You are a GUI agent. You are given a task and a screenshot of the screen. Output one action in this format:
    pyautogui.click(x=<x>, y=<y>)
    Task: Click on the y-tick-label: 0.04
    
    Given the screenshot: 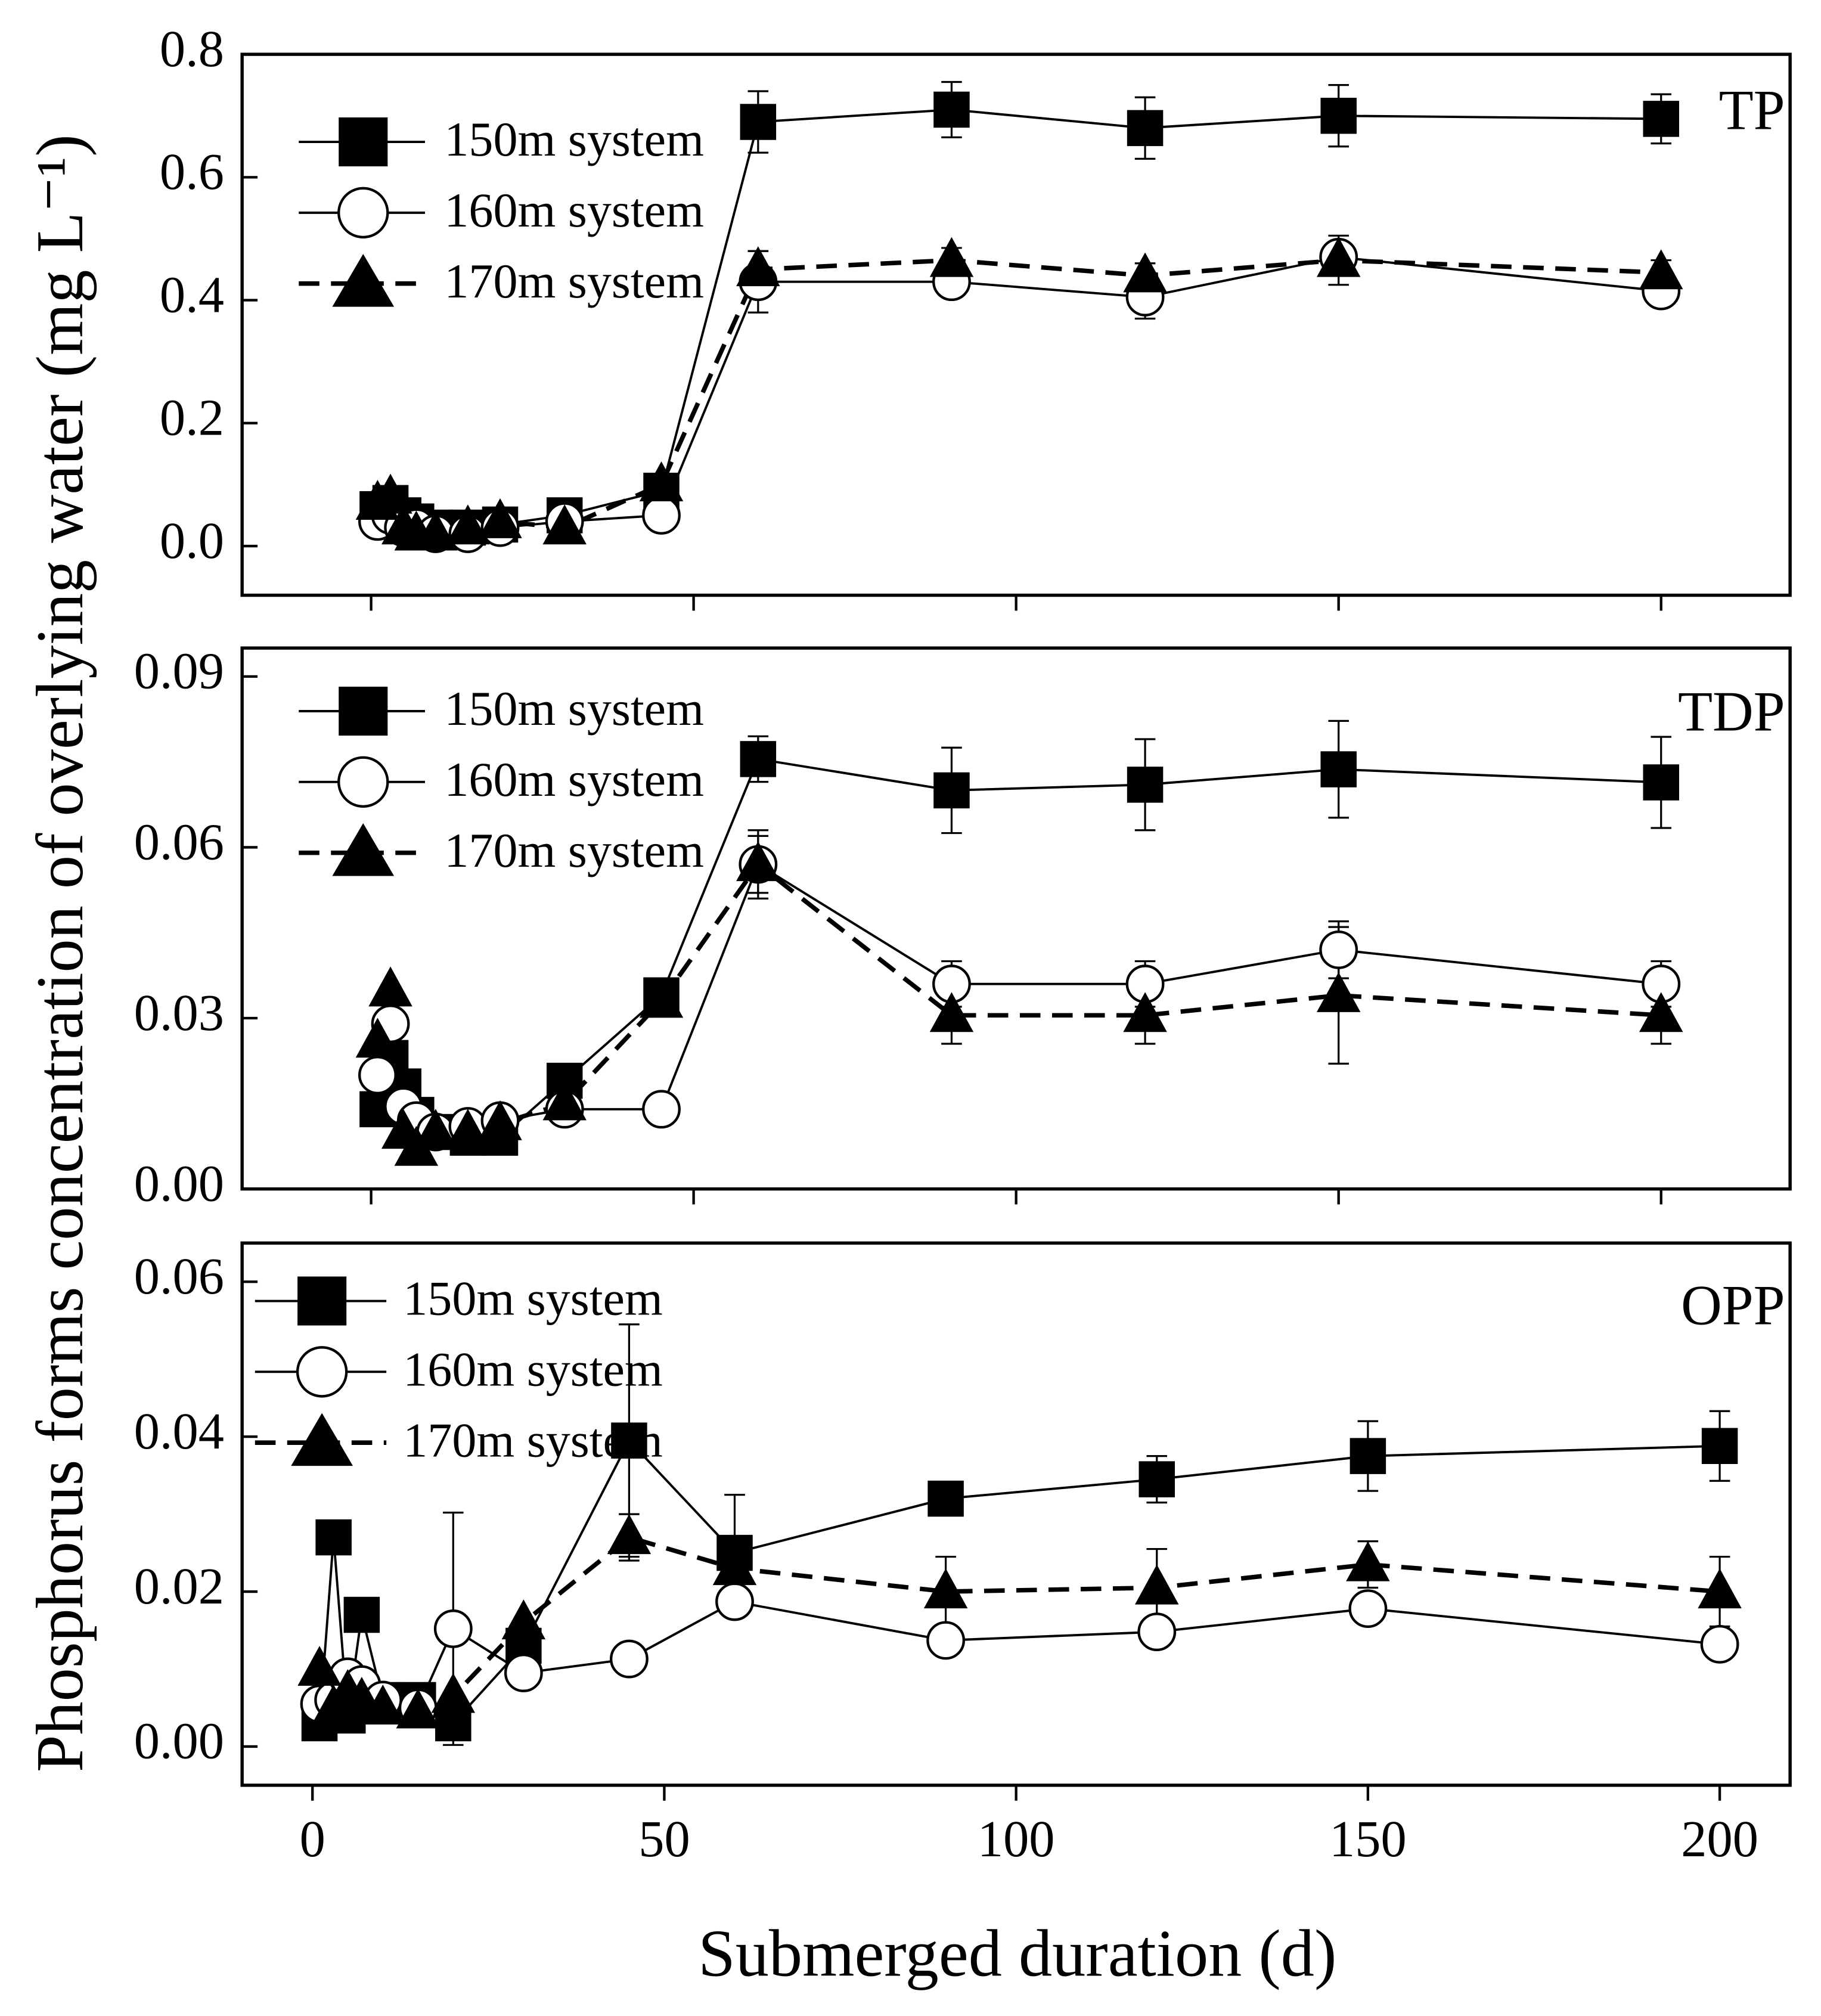 What is the action you would take?
    pyautogui.click(x=179, y=1432)
    